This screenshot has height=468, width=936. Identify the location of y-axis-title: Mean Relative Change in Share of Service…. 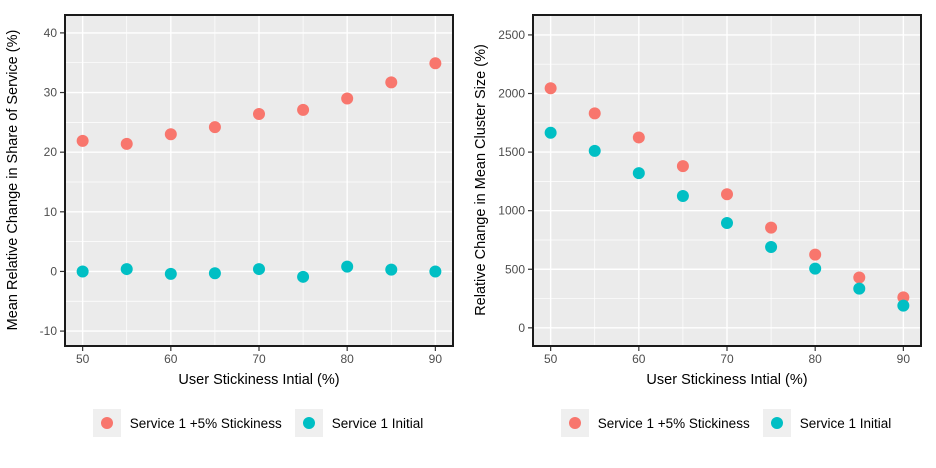
(13, 180).